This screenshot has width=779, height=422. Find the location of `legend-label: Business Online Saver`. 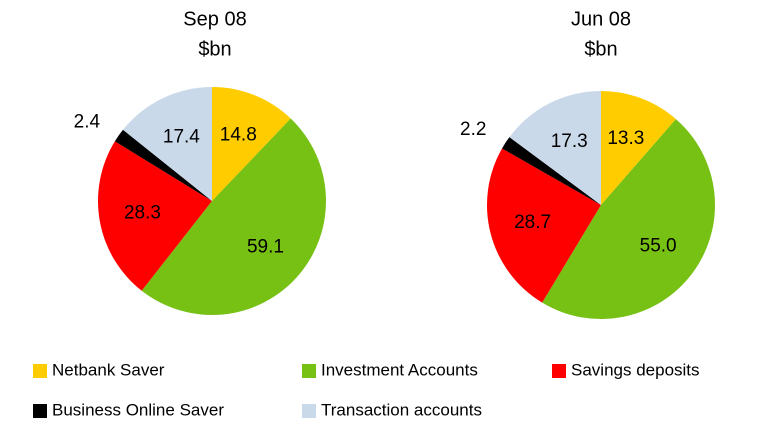

legend-label: Business Online Saver is located at coordinates (138, 409).